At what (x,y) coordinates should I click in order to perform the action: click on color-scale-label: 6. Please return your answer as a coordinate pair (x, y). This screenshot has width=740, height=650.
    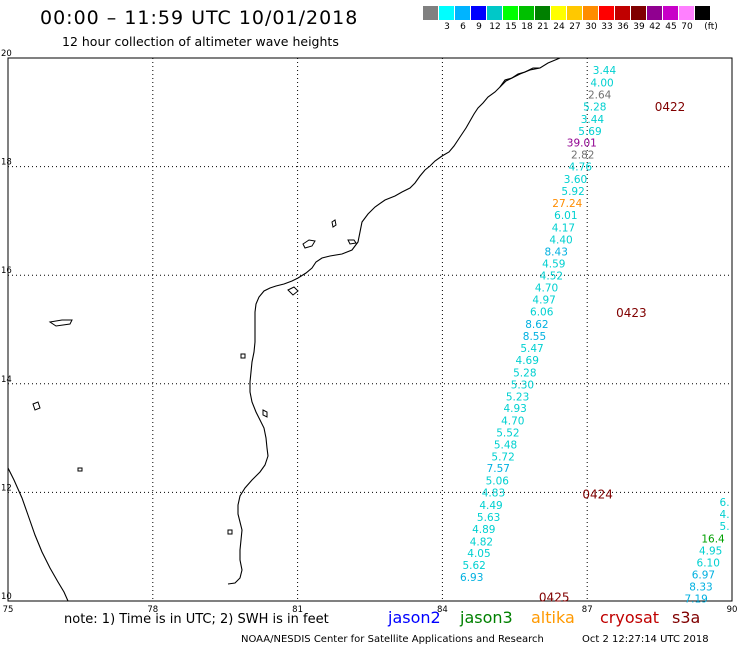
    Looking at the image, I should click on (463, 27).